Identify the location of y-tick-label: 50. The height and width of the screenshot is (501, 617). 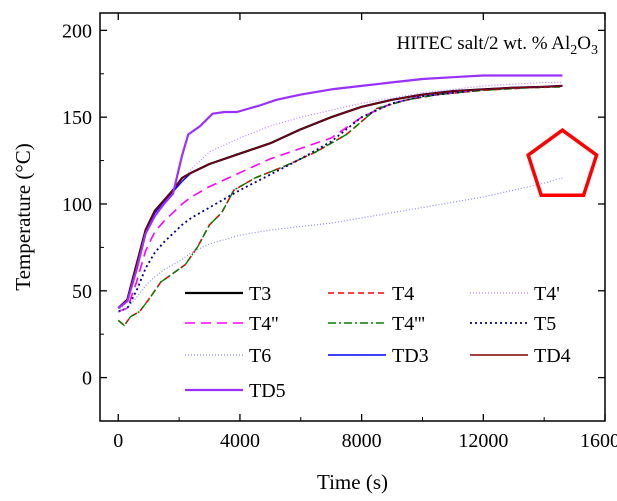
(82, 292).